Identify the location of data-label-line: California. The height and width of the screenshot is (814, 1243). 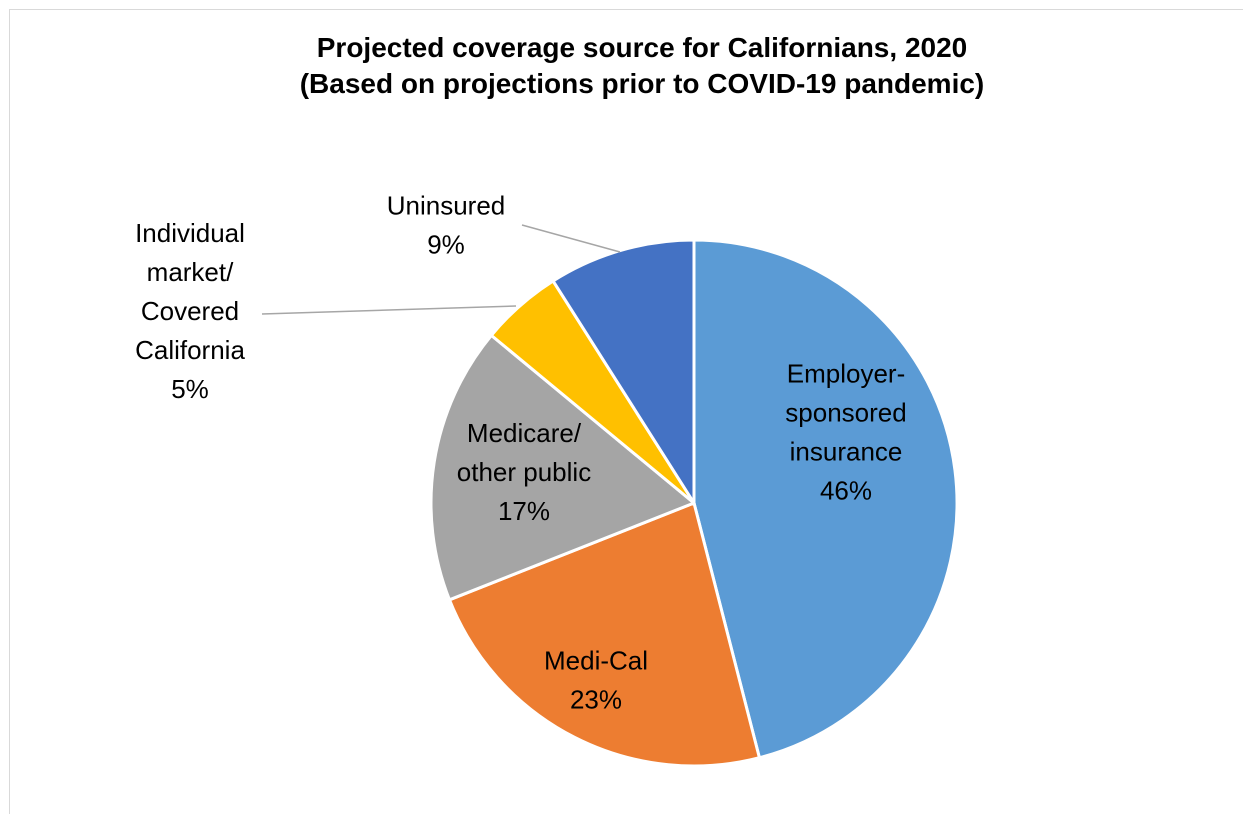
(190, 350).